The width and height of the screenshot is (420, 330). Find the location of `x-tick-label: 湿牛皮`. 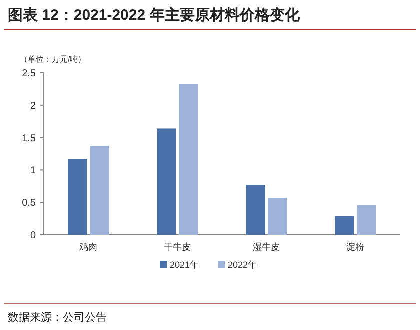

x-tick-label: 湿牛皮 is located at coordinates (266, 247).